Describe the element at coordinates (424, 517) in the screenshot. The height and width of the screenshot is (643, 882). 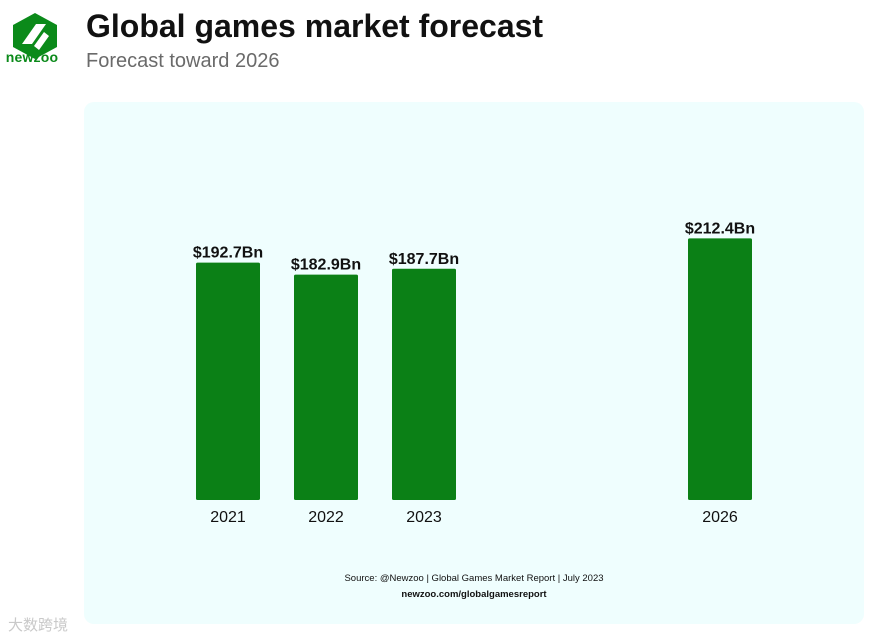
I see `category-label-2023: 2023` at that location.